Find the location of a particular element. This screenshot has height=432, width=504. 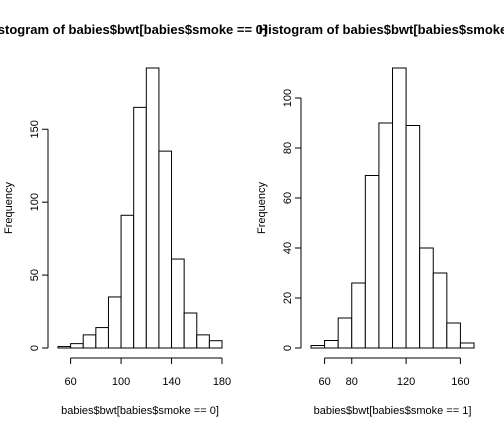

x-tick-label: 120 is located at coordinates (406, 382).